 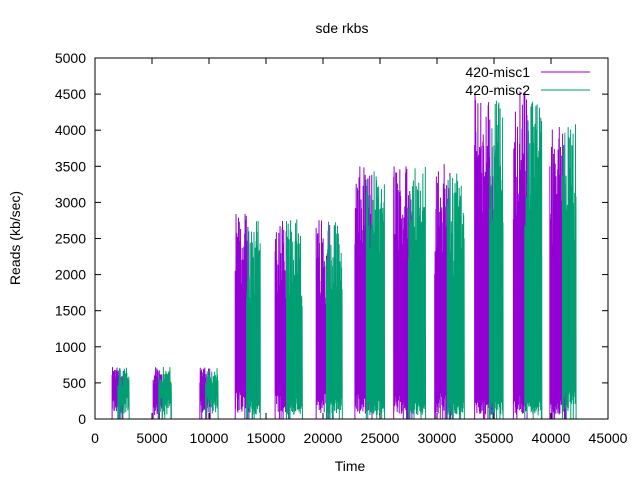 I want to click on y-tick-label: 1000, so click(x=70, y=347).